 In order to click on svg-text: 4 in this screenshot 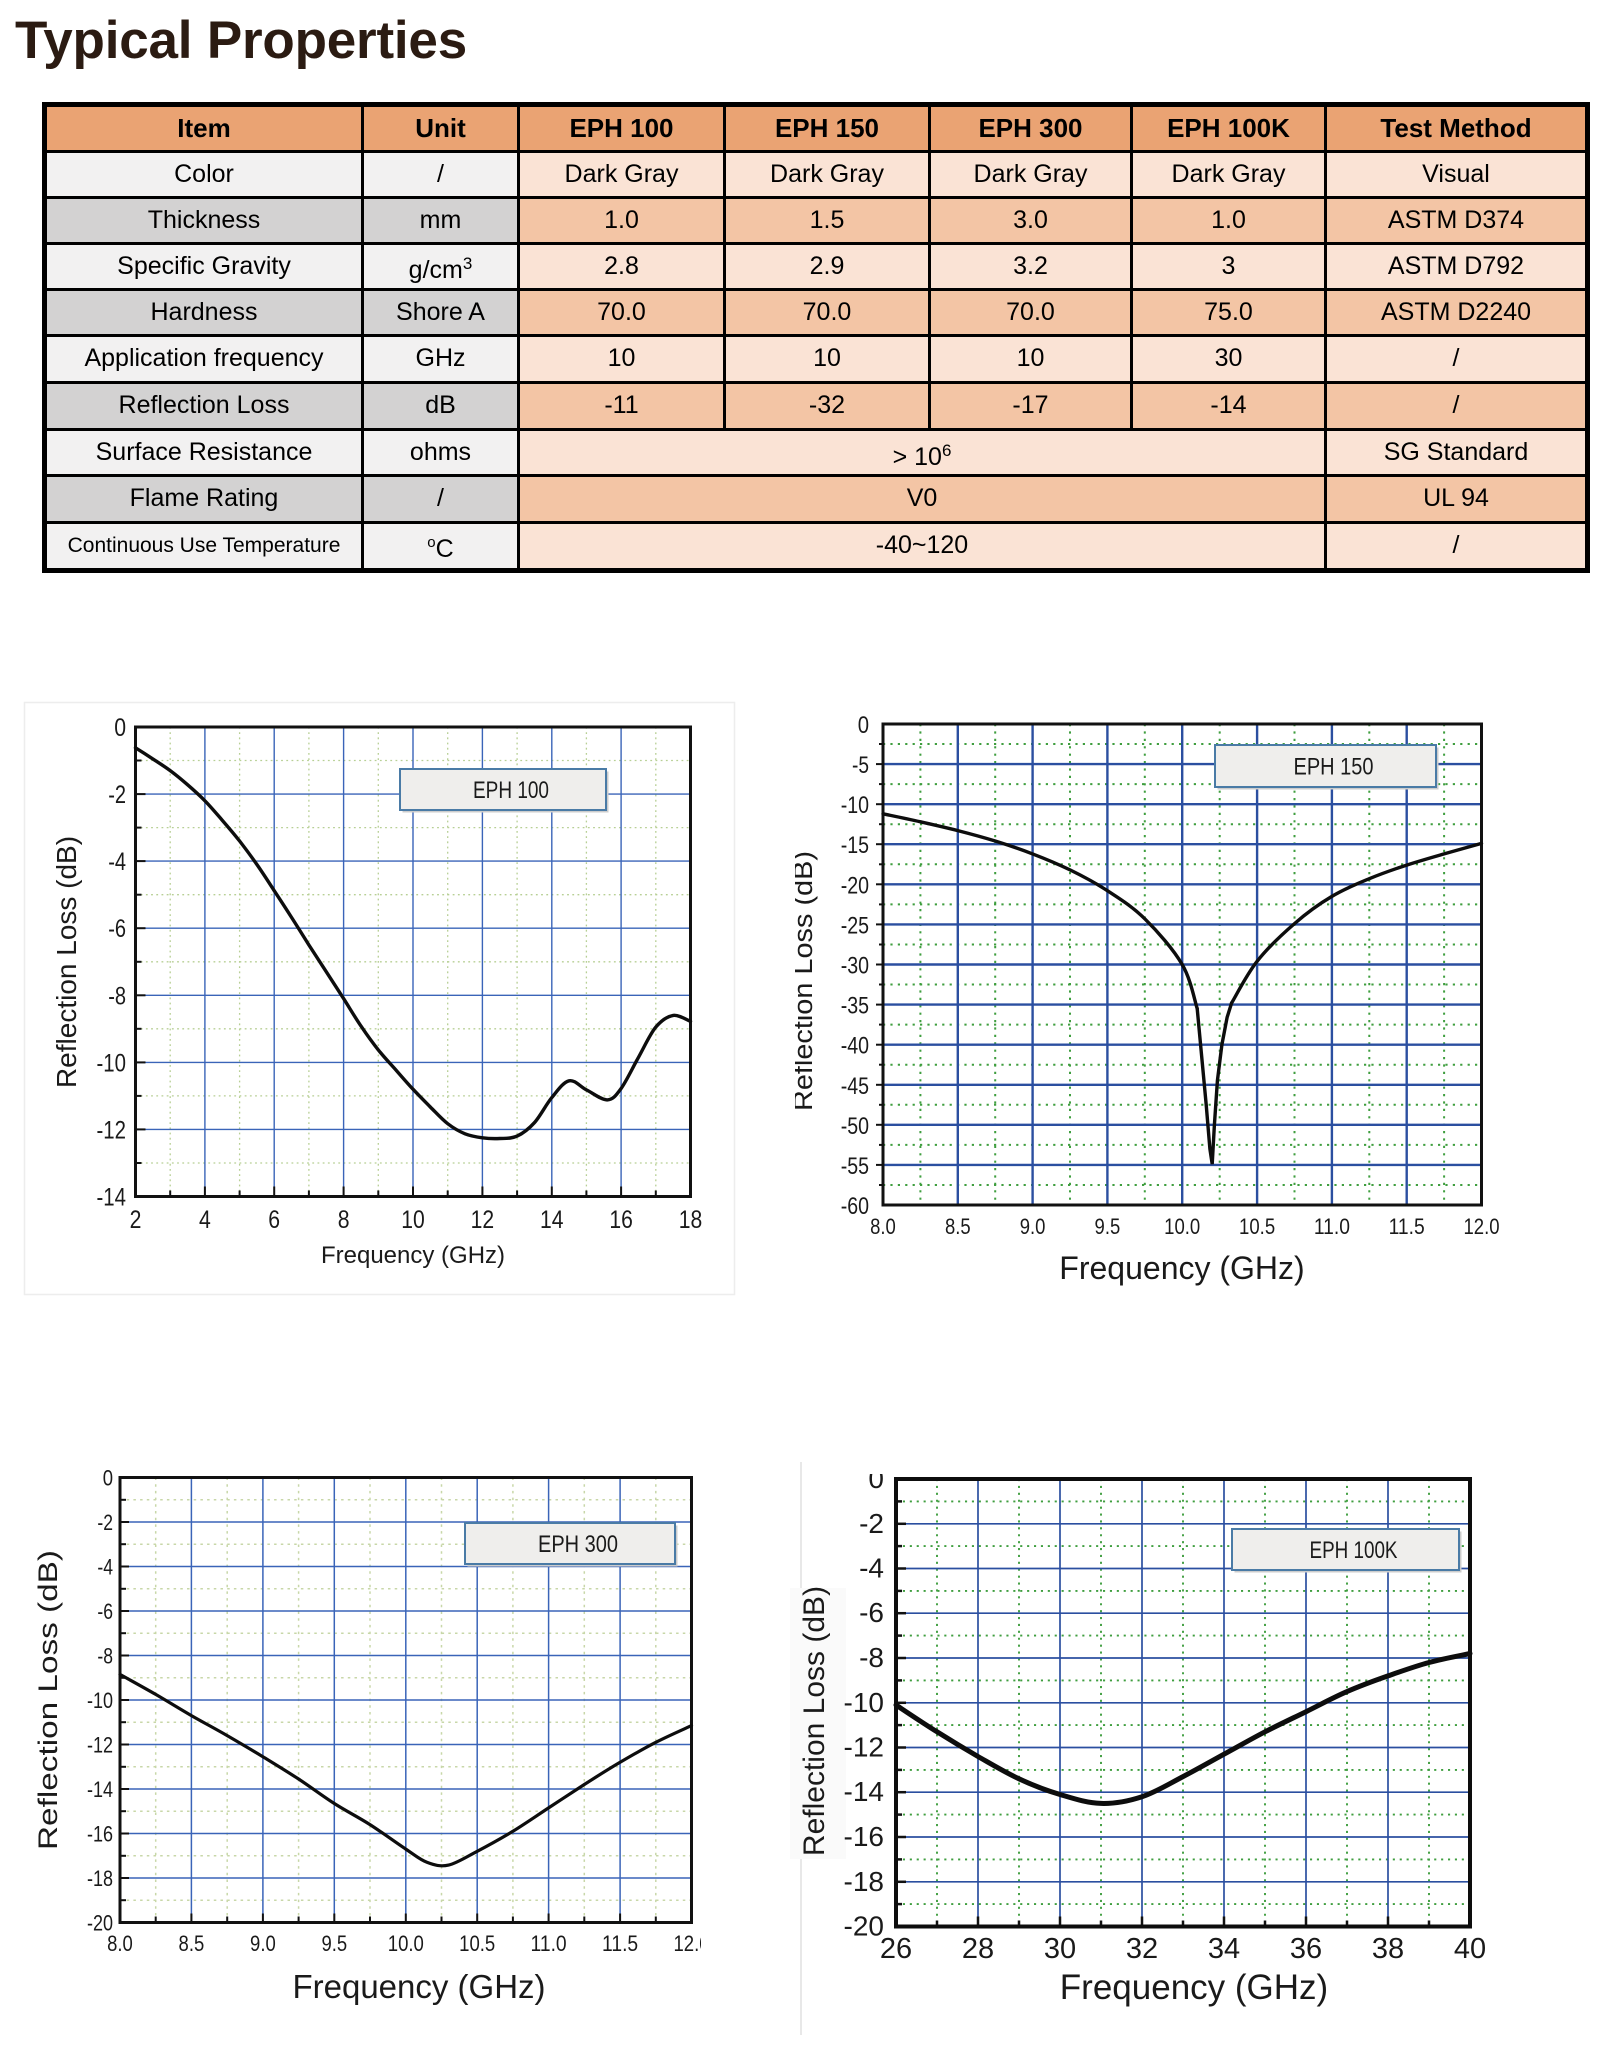, I will do `click(205, 1220)`.